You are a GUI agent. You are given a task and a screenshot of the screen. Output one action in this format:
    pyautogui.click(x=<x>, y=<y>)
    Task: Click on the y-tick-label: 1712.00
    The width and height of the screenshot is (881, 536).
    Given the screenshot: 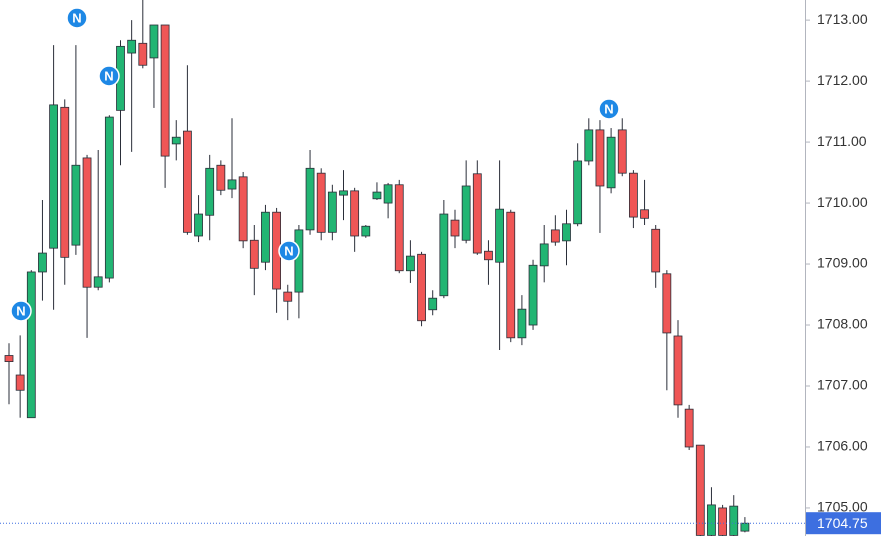 What is the action you would take?
    pyautogui.click(x=842, y=80)
    